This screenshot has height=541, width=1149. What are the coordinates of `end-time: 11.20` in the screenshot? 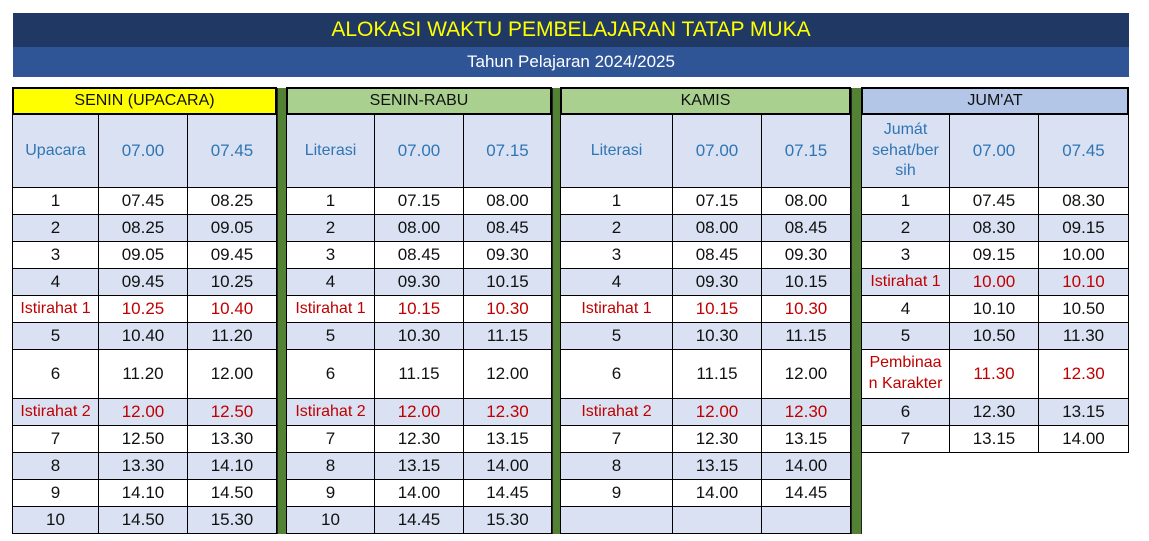 It's located at (232, 336).